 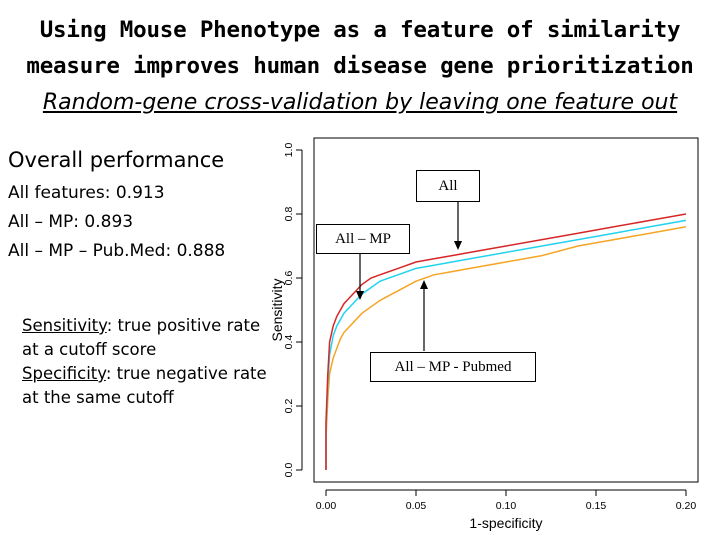 What do you see at coordinates (505, 523) in the screenshot?
I see `x-axis-label: 1-specificity` at bounding box center [505, 523].